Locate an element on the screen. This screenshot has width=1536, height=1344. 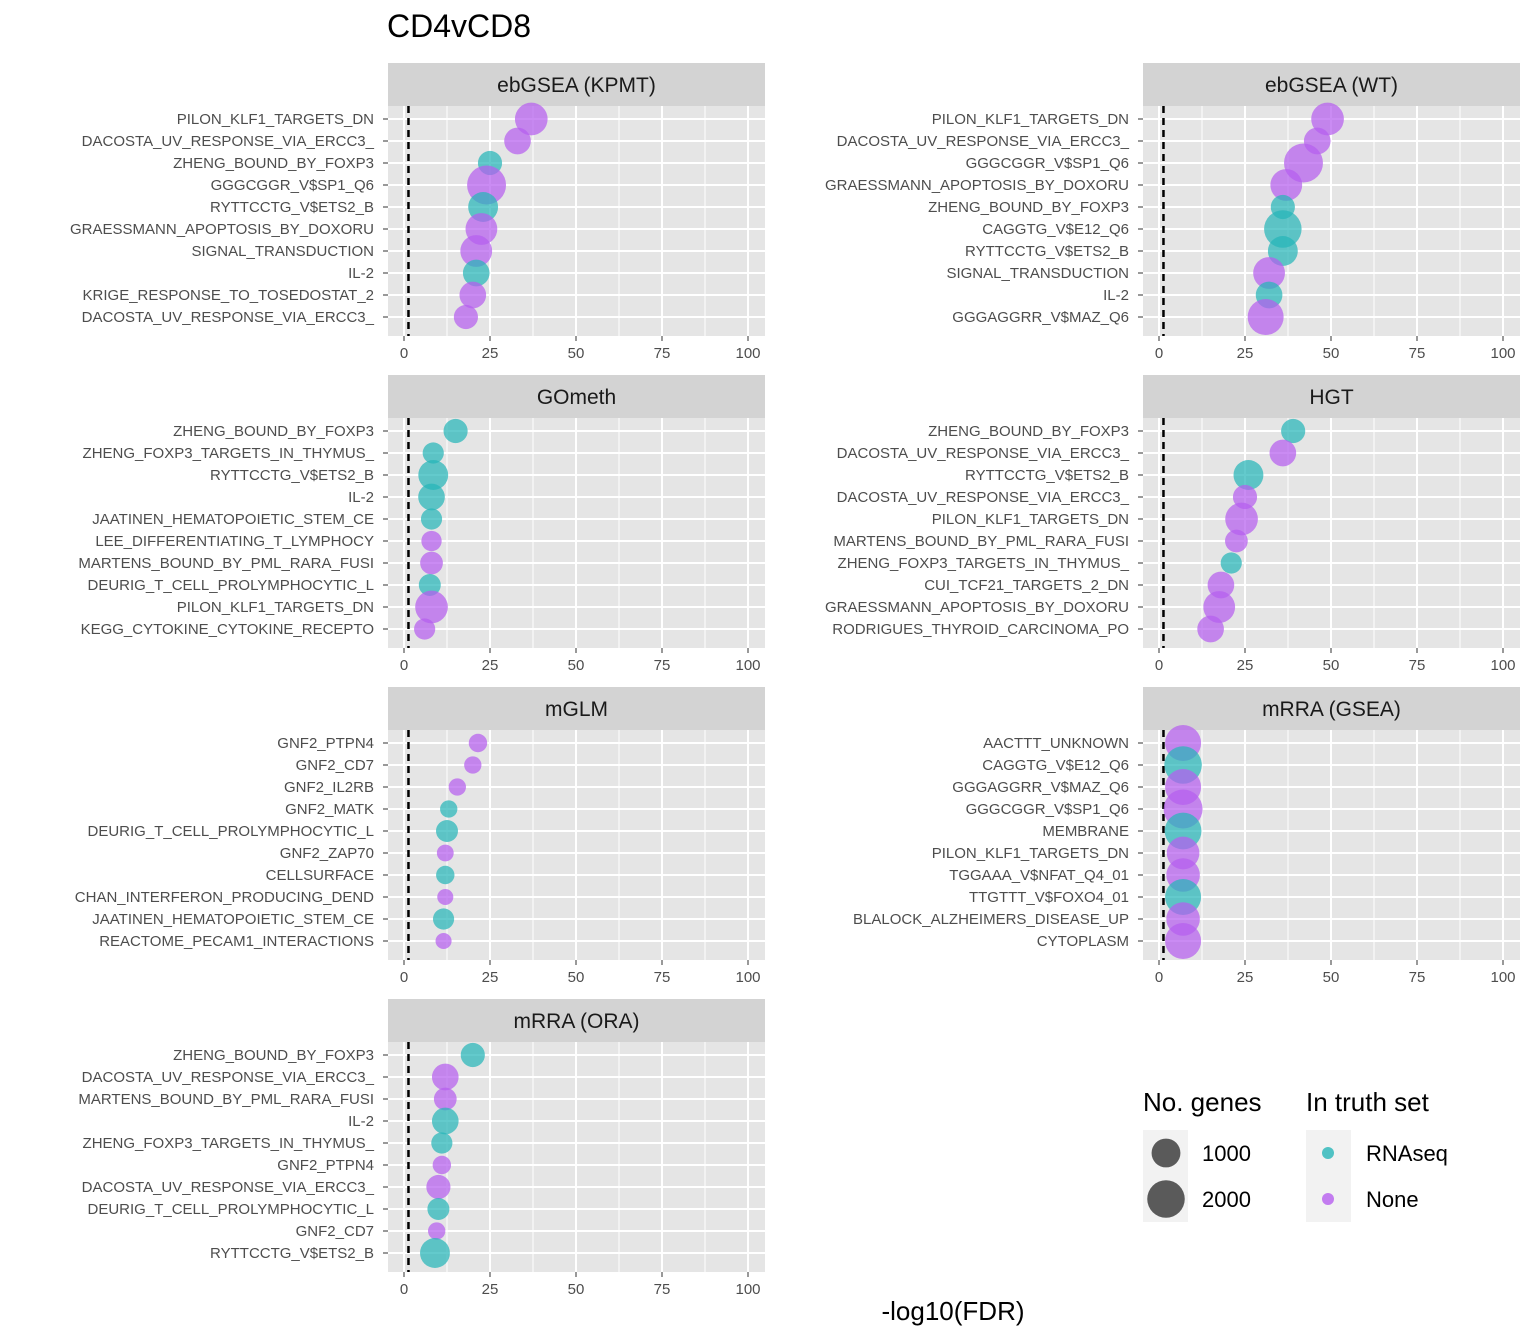
y-tick-label: CHAN_INTERFERON_PRODUCING_DEND is located at coordinates (224, 897).